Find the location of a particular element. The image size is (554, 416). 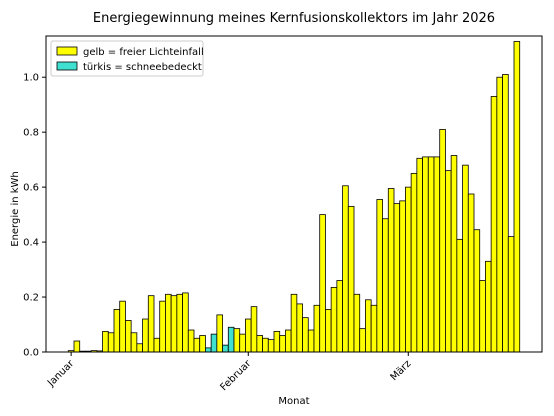

legend-box is located at coordinates (127, 58).